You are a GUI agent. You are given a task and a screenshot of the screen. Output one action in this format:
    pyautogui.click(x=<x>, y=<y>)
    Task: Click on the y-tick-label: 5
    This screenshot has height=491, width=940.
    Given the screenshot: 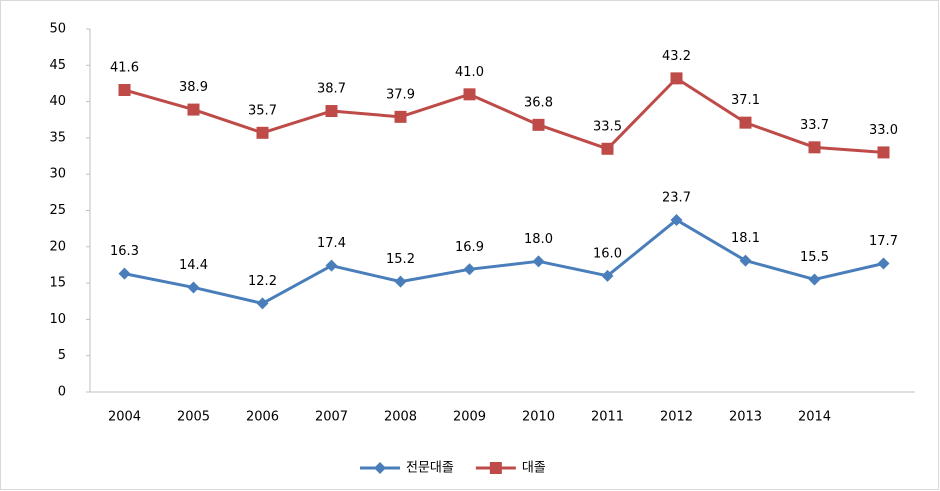 What is the action you would take?
    pyautogui.click(x=62, y=355)
    